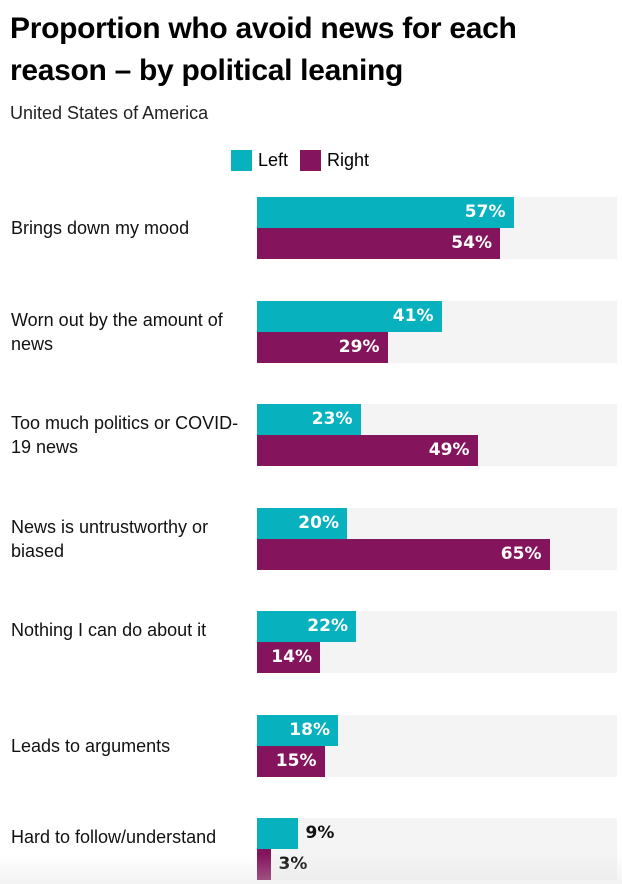 This screenshot has height=884, width=622. What do you see at coordinates (413, 315) in the screenshot?
I see `data-label-left: 41%` at bounding box center [413, 315].